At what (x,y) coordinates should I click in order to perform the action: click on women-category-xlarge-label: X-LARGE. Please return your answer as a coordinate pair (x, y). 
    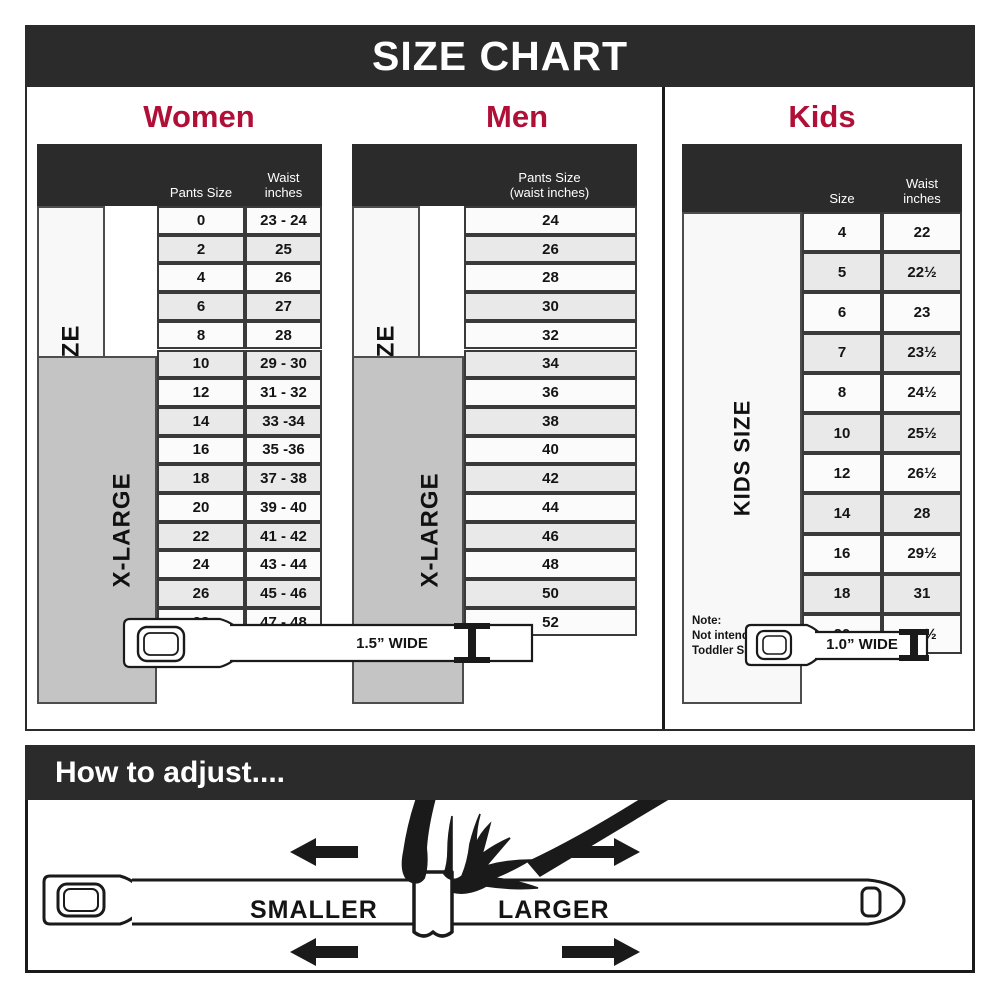
    Looking at the image, I should click on (121, 530).